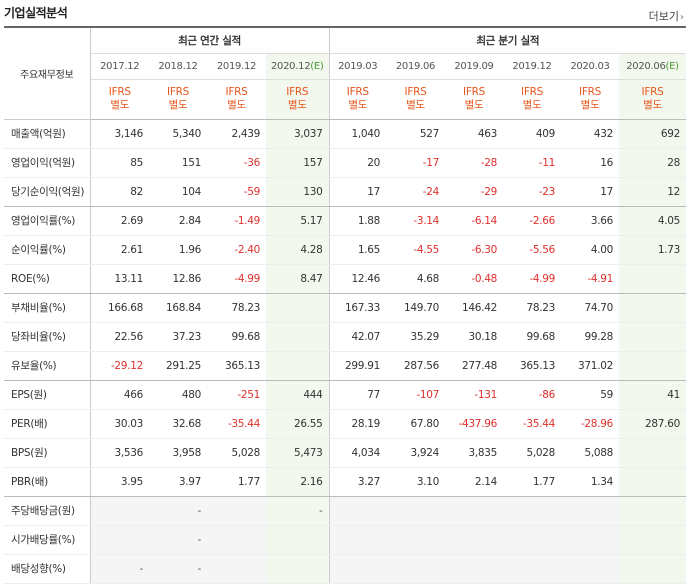 This screenshot has width=690, height=588. Describe the element at coordinates (590, 250) in the screenshot. I see `table-cell: 4.00` at that location.